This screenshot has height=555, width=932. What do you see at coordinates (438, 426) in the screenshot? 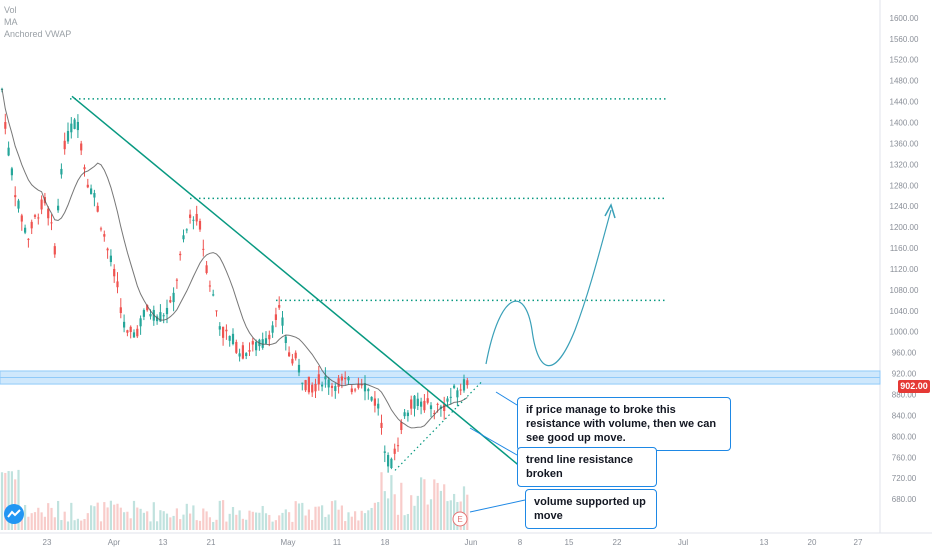
I see `support-line` at bounding box center [438, 426].